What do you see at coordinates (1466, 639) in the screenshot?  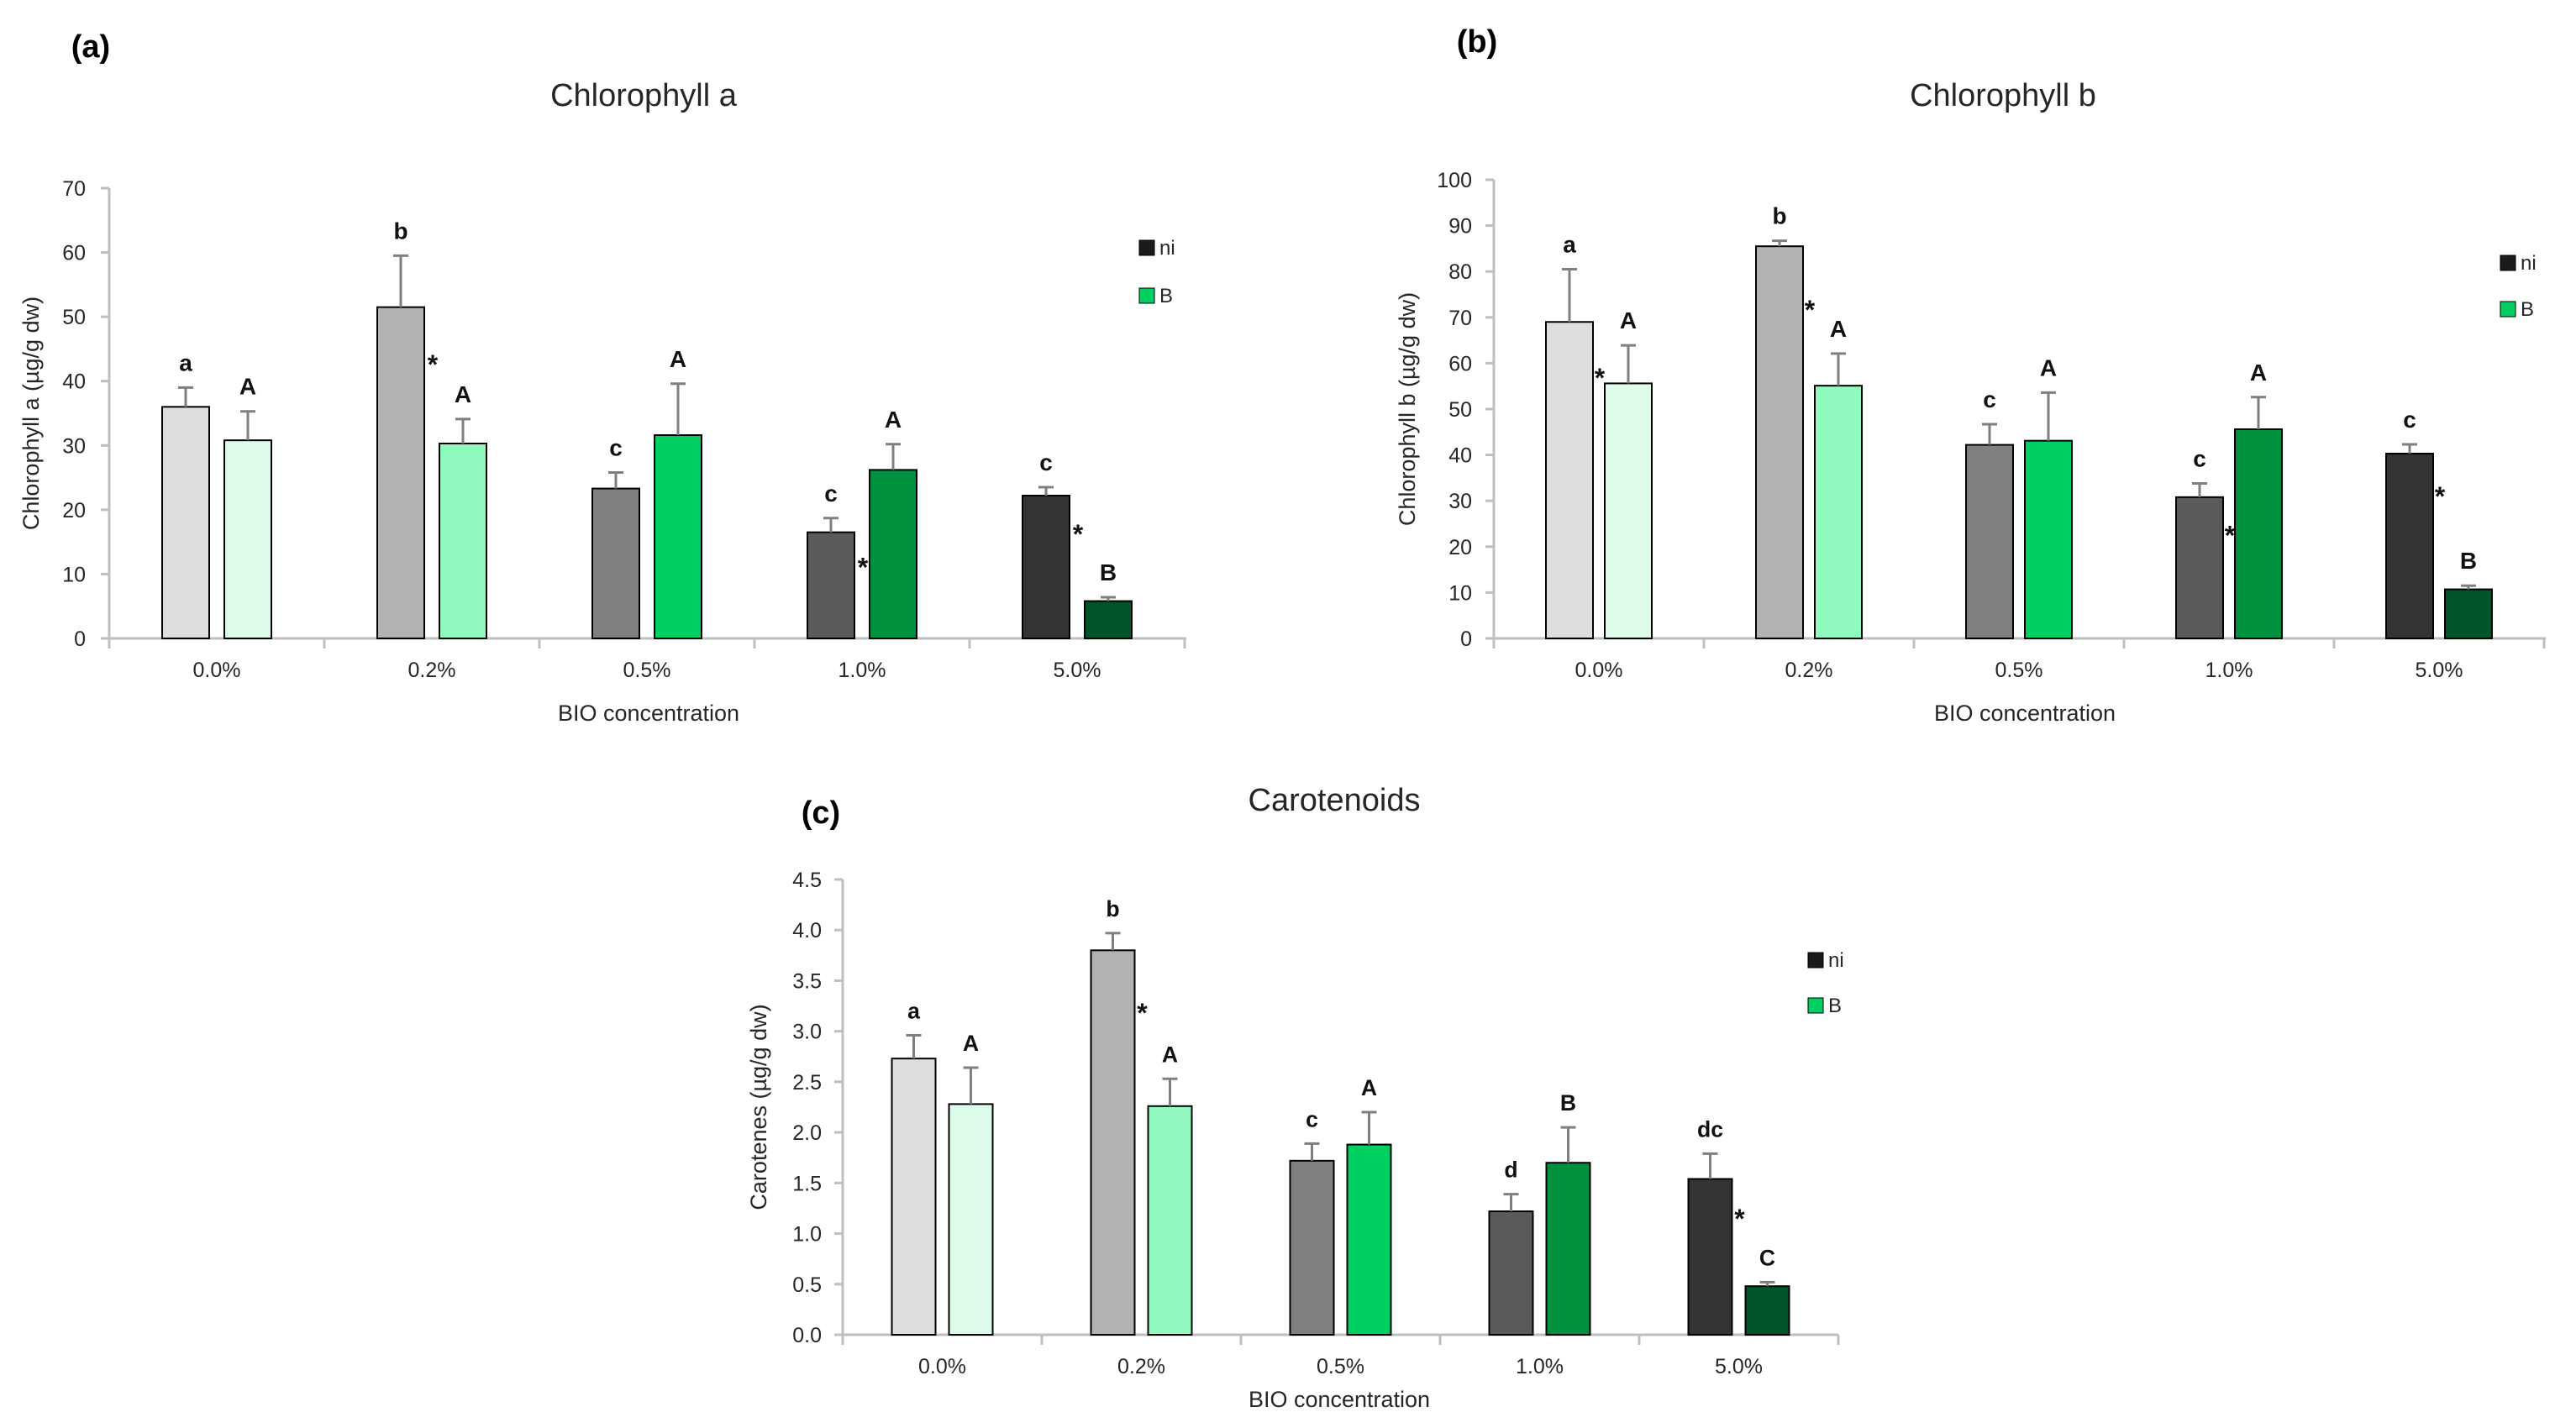 I see `y-tick-label: 0` at bounding box center [1466, 639].